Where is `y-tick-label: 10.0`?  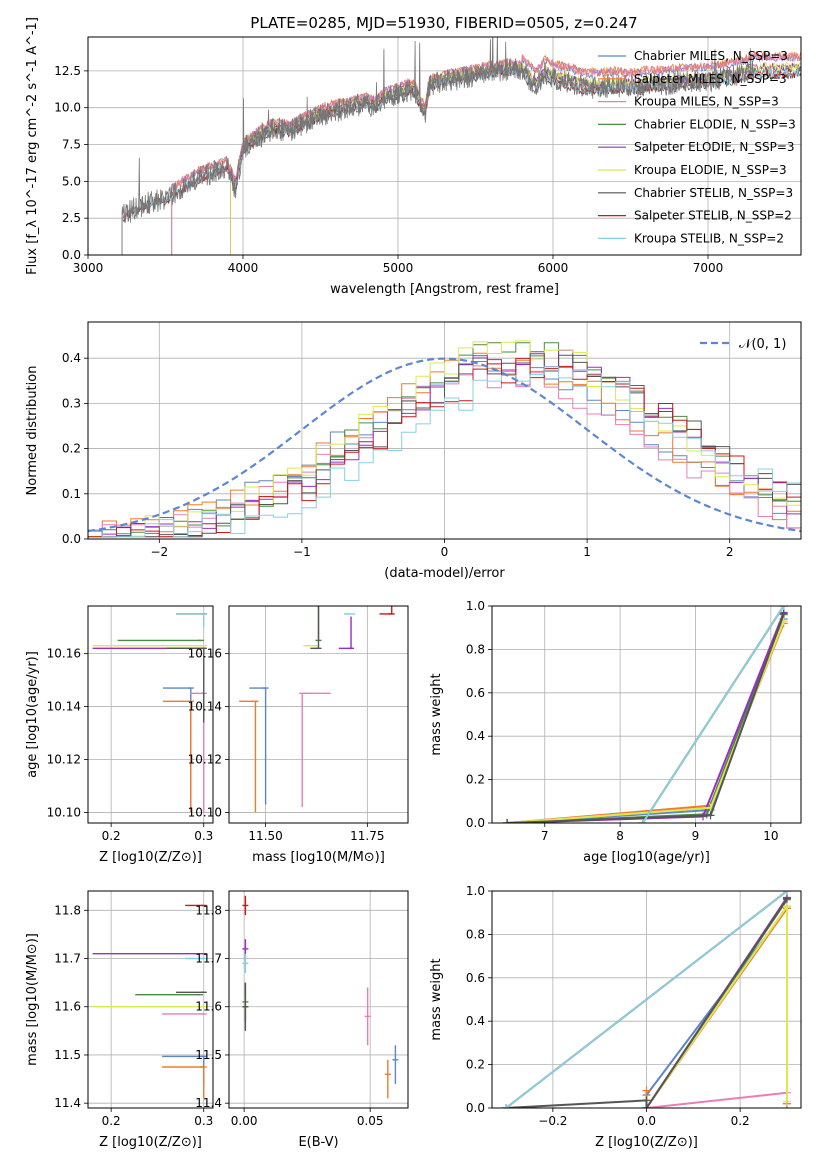
y-tick-label: 10.0 is located at coordinates (67, 108).